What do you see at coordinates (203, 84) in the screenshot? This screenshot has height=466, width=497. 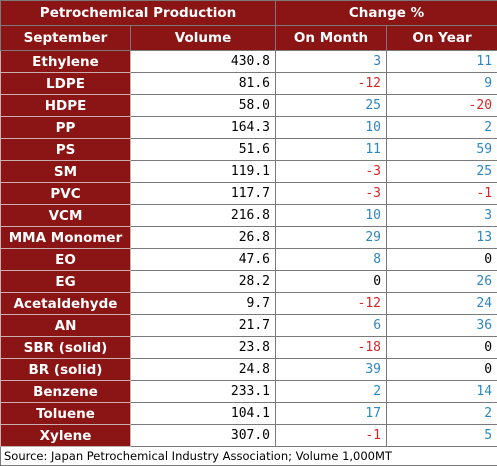 I see `volume-cell: 81.6` at bounding box center [203, 84].